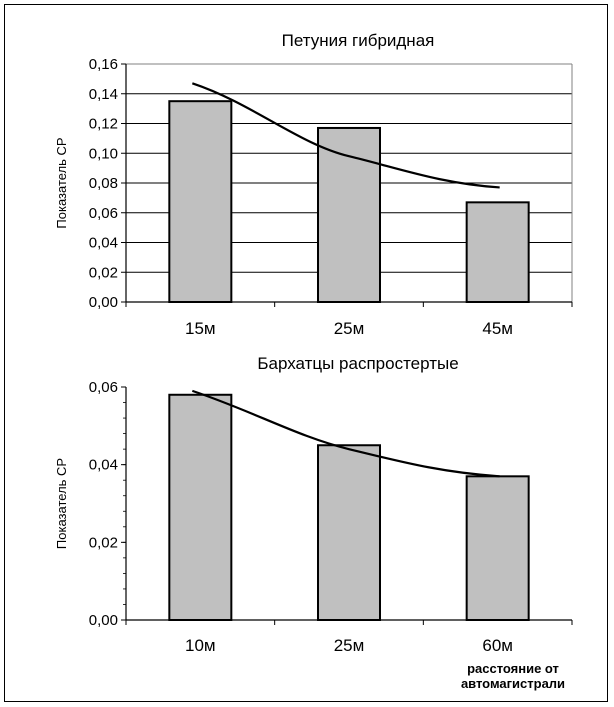 The height and width of the screenshot is (707, 614). What do you see at coordinates (513, 668) in the screenshot?
I see `chart-2-x-axis-label: расстояние от` at bounding box center [513, 668].